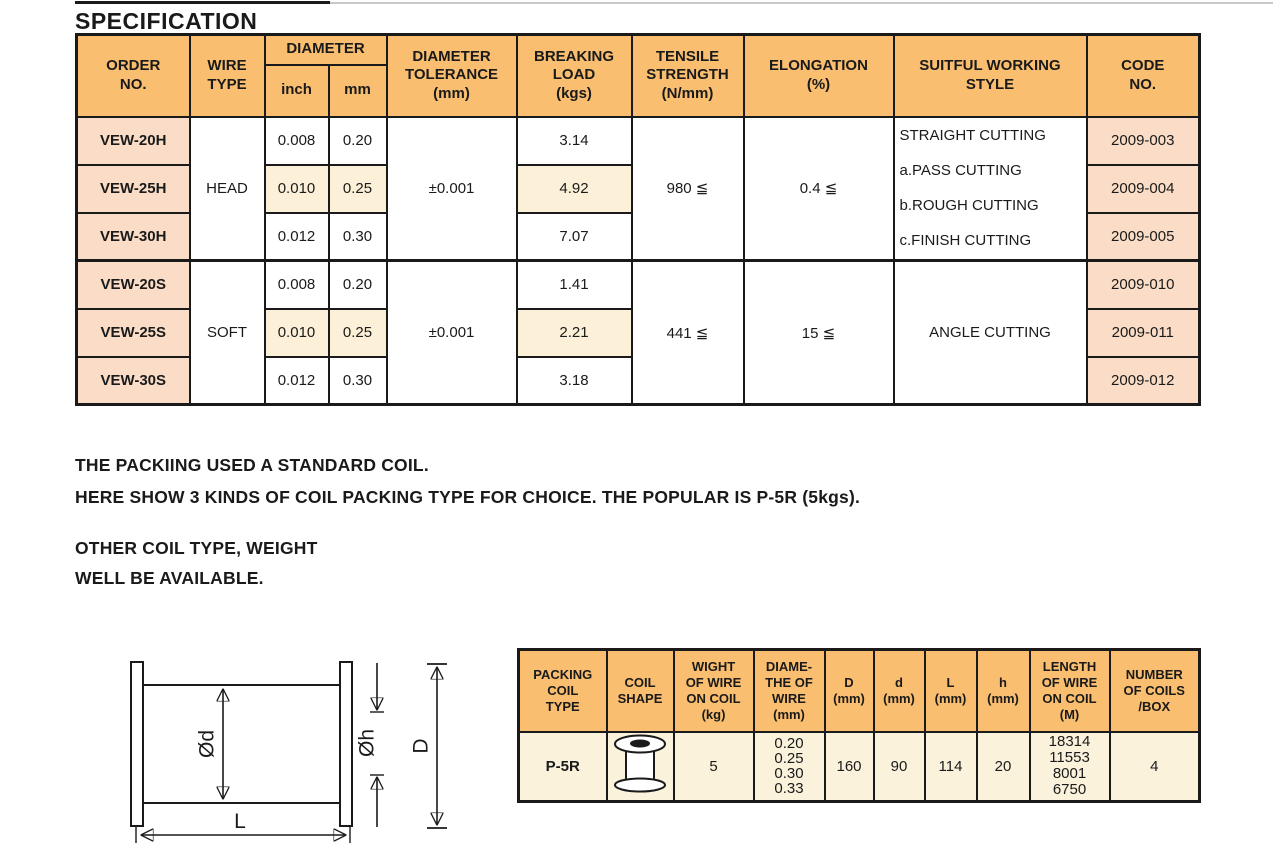 This screenshot has width=1273, height=848. I want to click on coil-left-flange, so click(137, 744).